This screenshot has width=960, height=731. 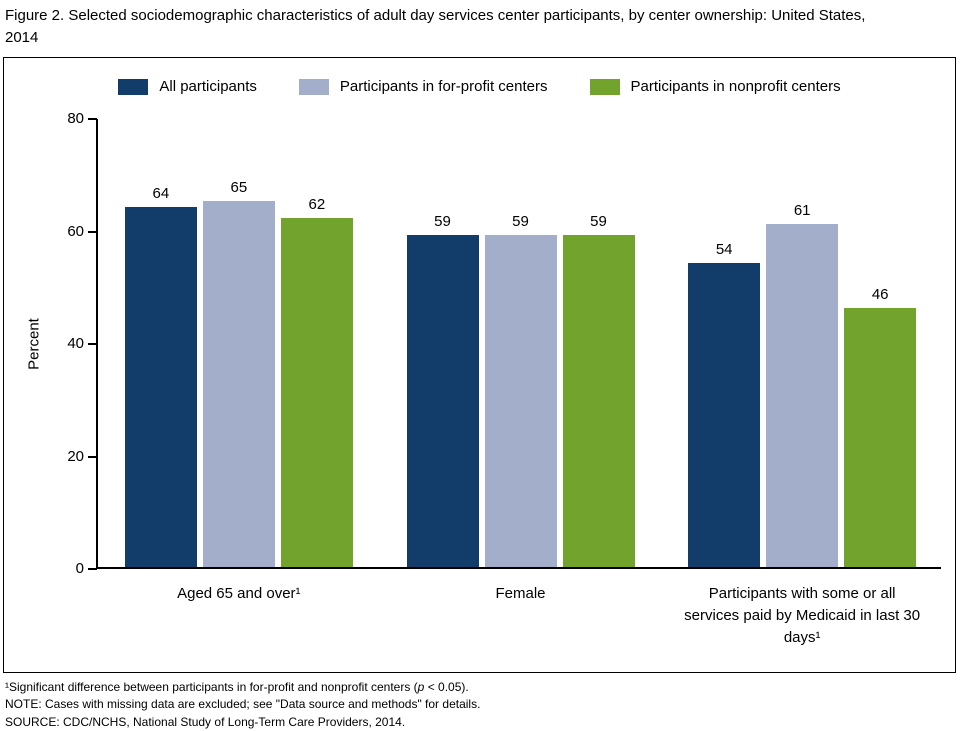 I want to click on legend-label-nonprofit: Participants in nonprofit centers, so click(x=735, y=86).